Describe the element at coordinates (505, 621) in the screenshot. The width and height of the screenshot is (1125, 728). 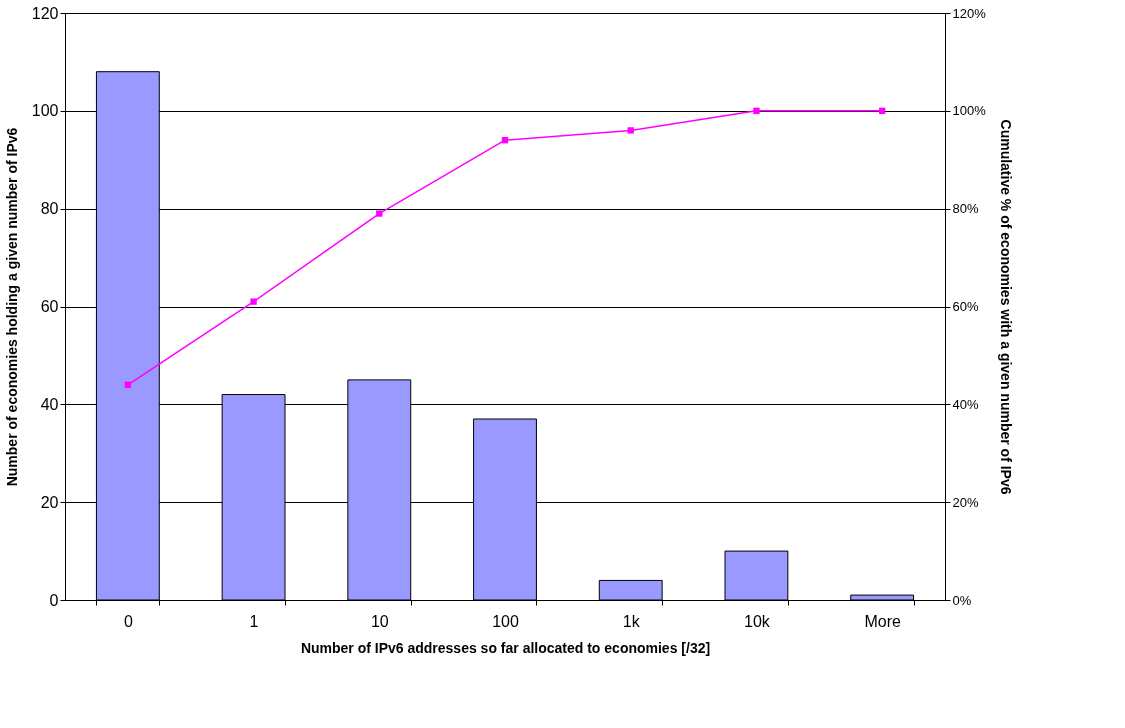
I see `x-tick-label: 100` at that location.